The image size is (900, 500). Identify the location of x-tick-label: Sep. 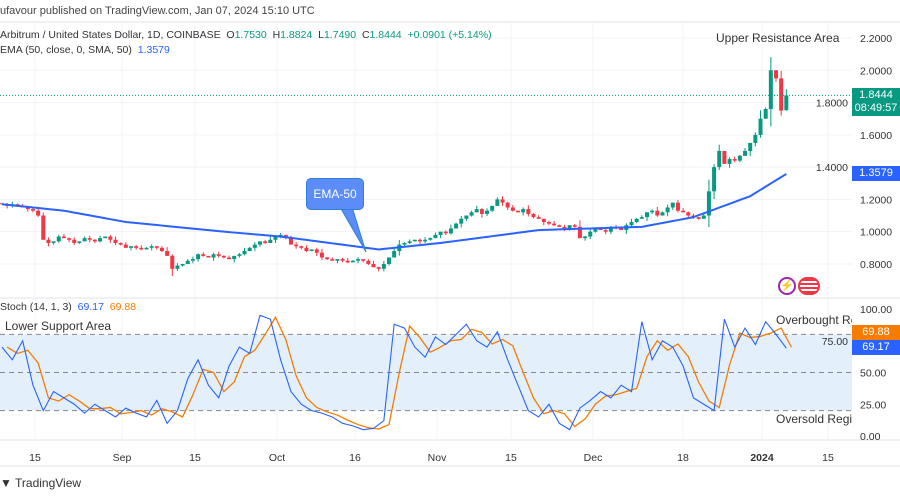
(122, 458).